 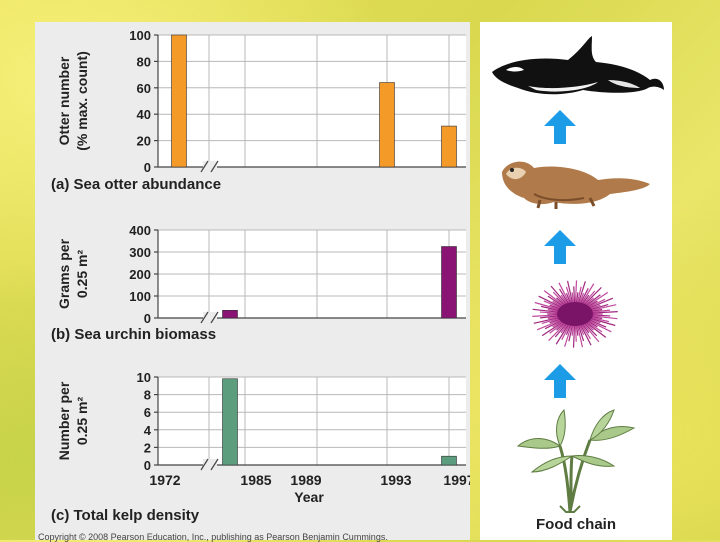 What do you see at coordinates (82, 101) in the screenshot?
I see `y-axis-title-line: (% max. count)` at bounding box center [82, 101].